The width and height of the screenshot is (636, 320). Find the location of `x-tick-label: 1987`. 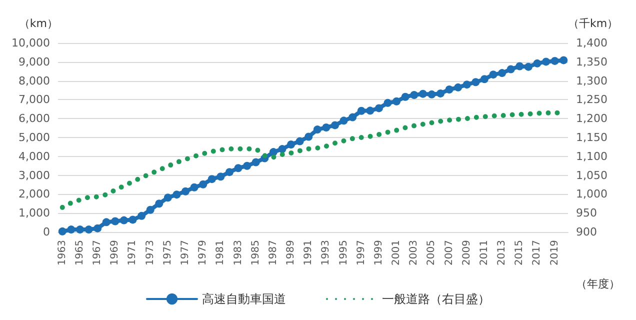

x-tick-label: 1987 is located at coordinates (273, 253).